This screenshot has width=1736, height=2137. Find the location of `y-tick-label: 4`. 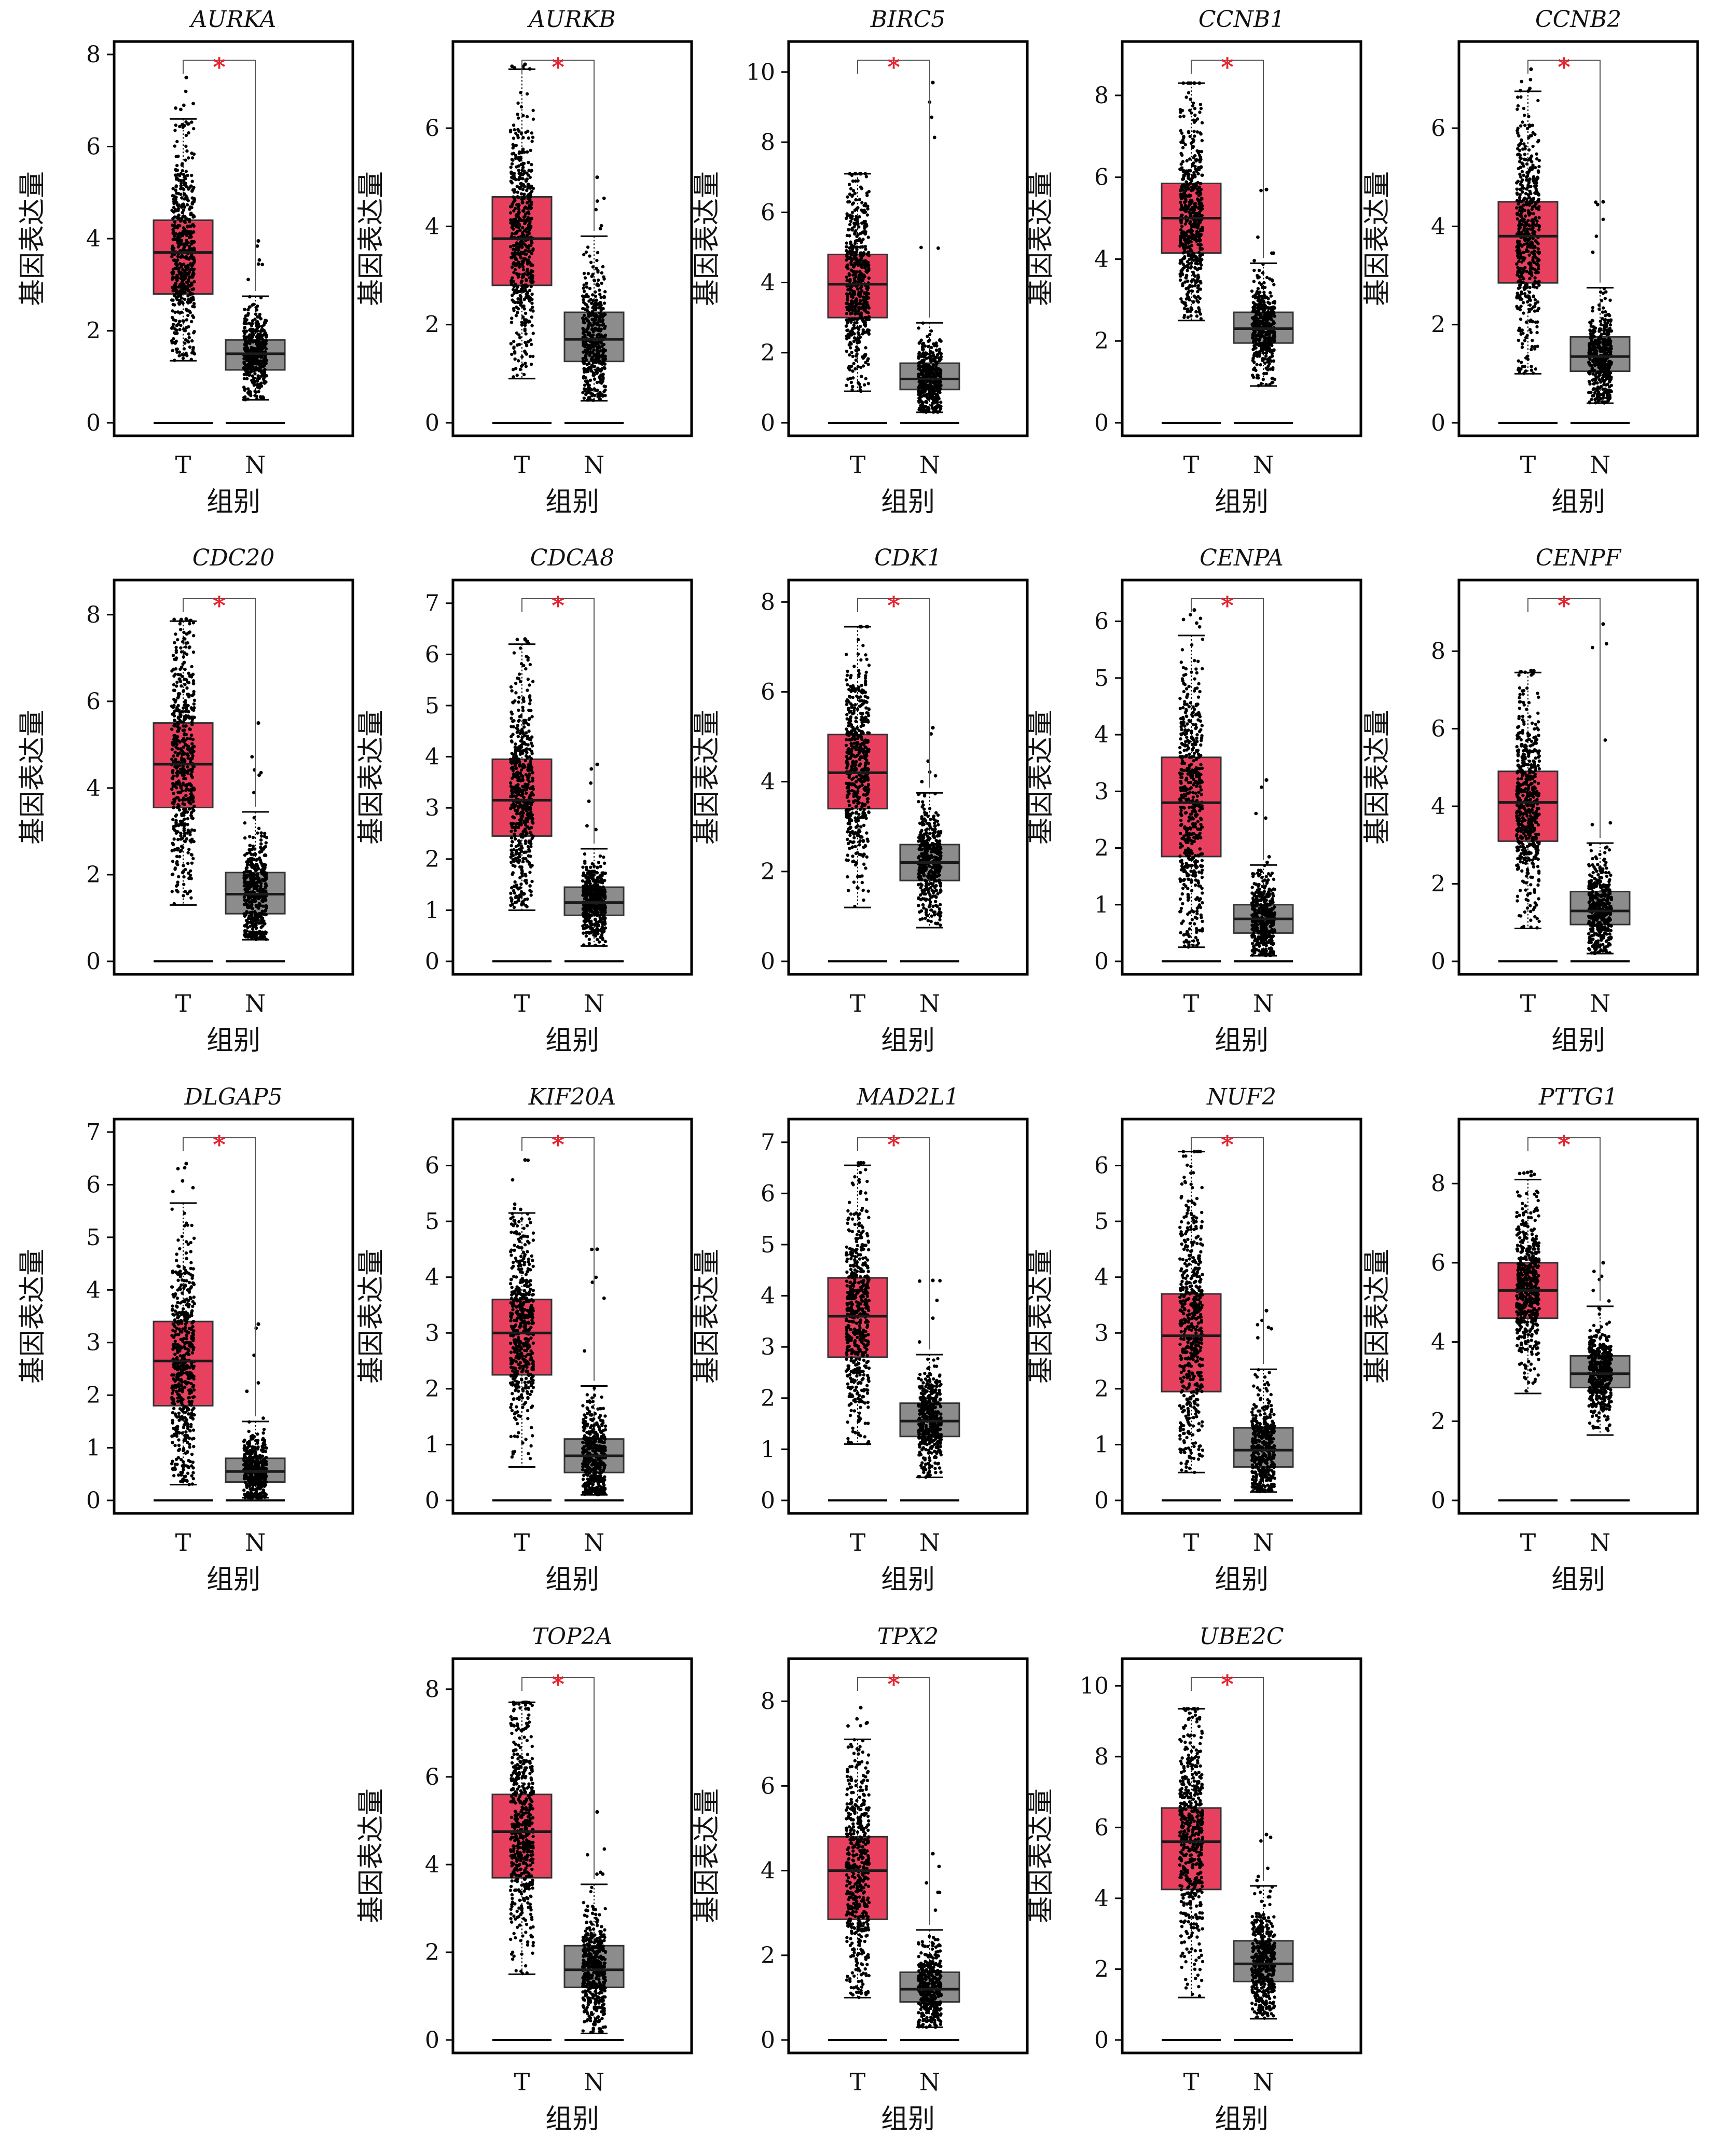

y-tick-label: 4 is located at coordinates (1438, 226).